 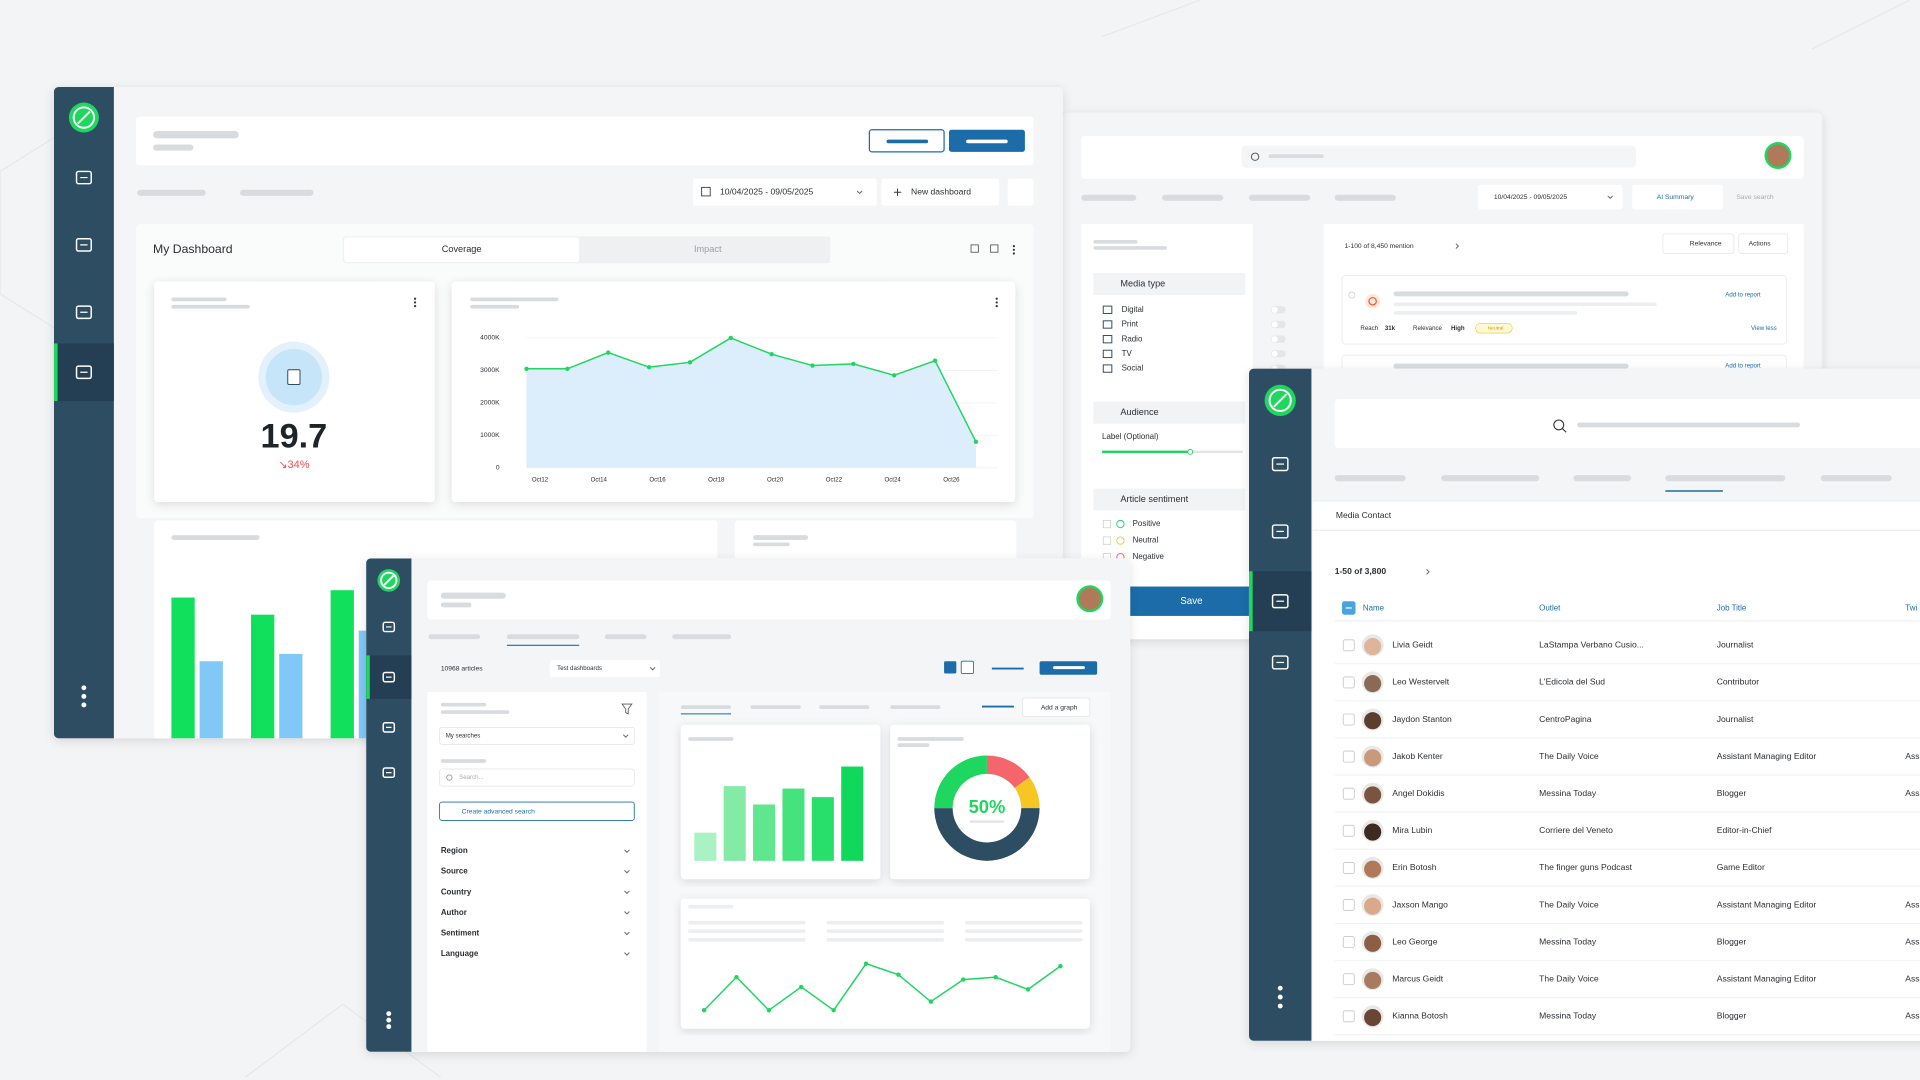 I want to click on label: Print, so click(x=1130, y=324).